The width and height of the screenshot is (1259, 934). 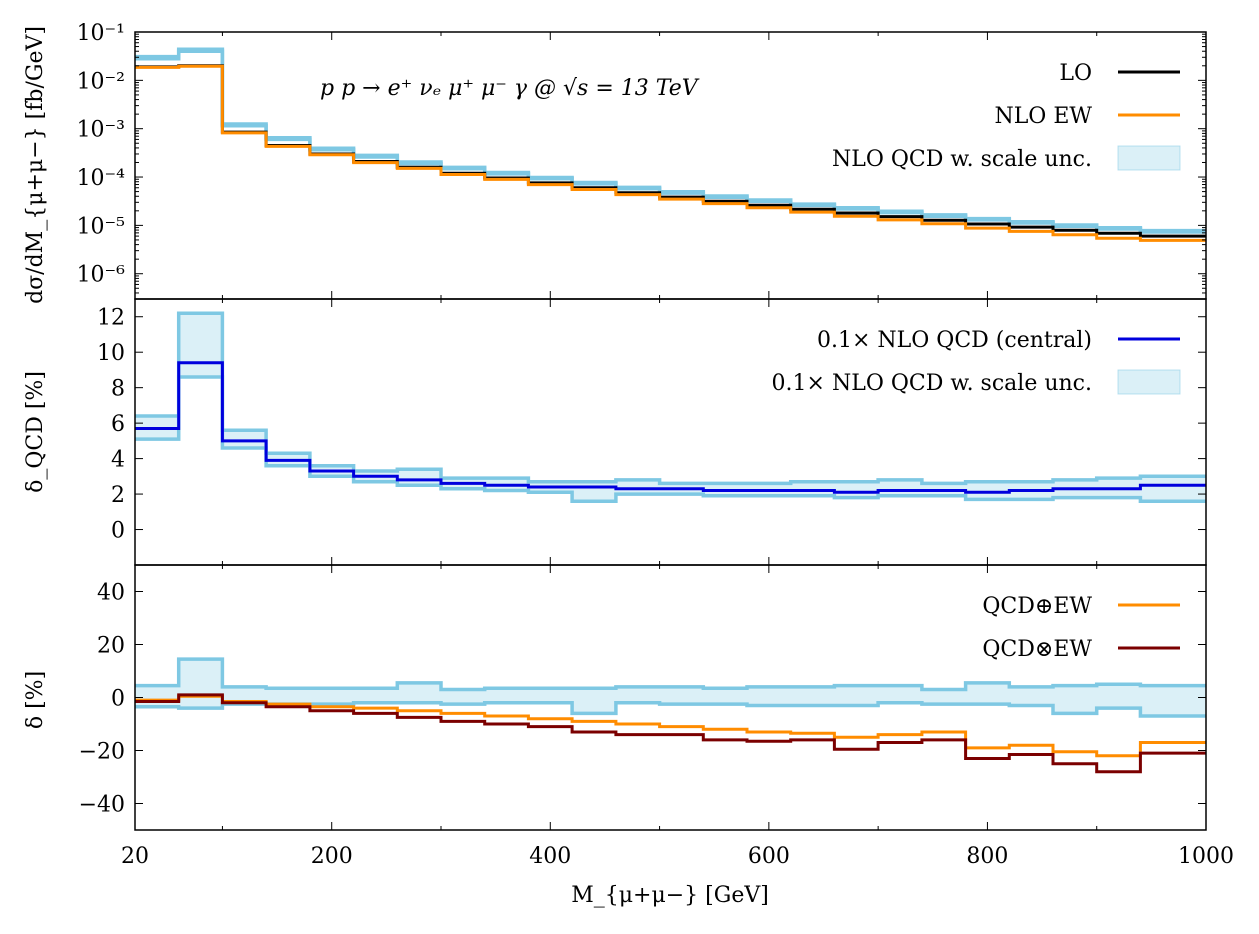 What do you see at coordinates (510, 88) in the screenshot?
I see `chart-title: p p → e⁺ νₑ μ⁺ μ⁻ γ @ √s = 13 TeV` at bounding box center [510, 88].